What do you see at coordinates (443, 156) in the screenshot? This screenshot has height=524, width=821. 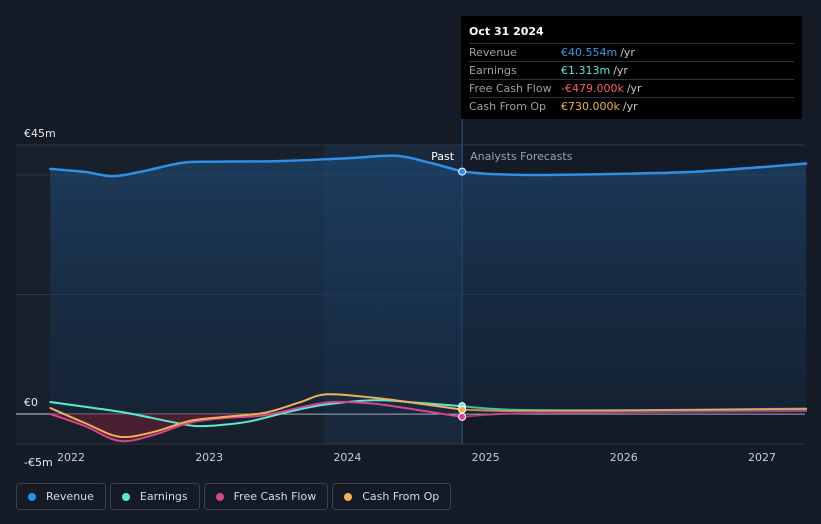 I see `past-label: Past` at bounding box center [443, 156].